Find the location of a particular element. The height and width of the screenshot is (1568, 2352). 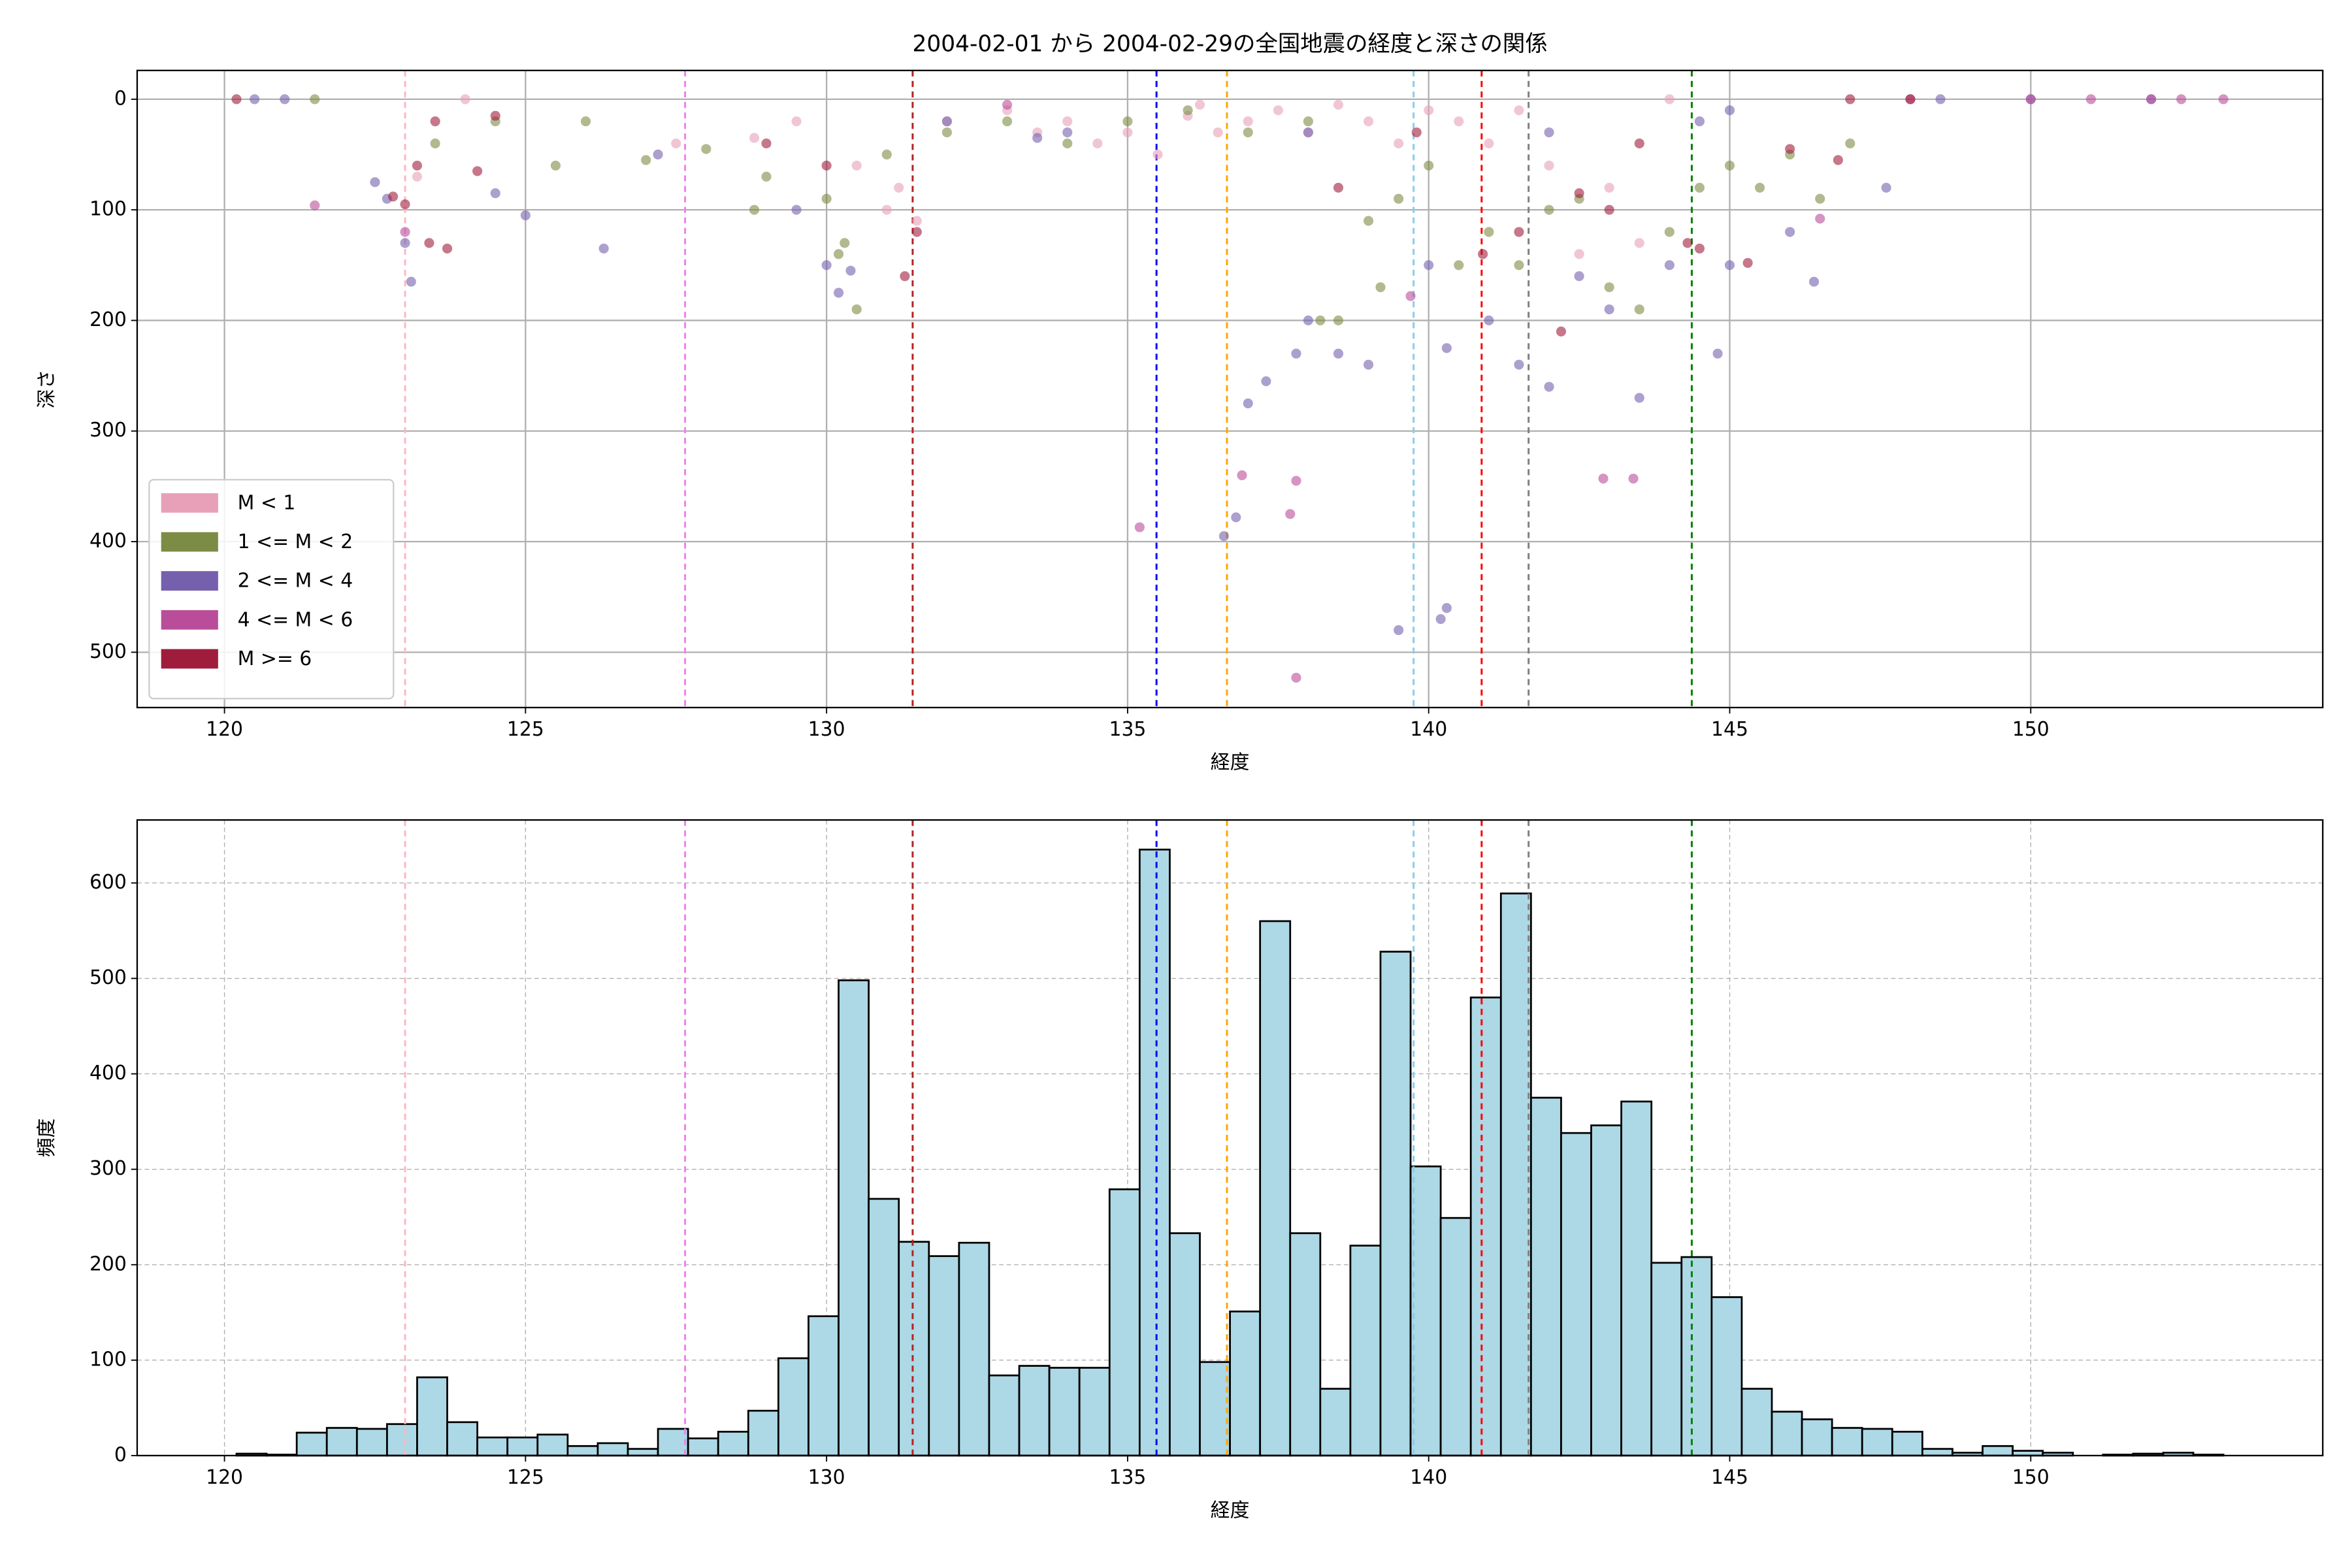

y-tick-label: 600 is located at coordinates (108, 882).